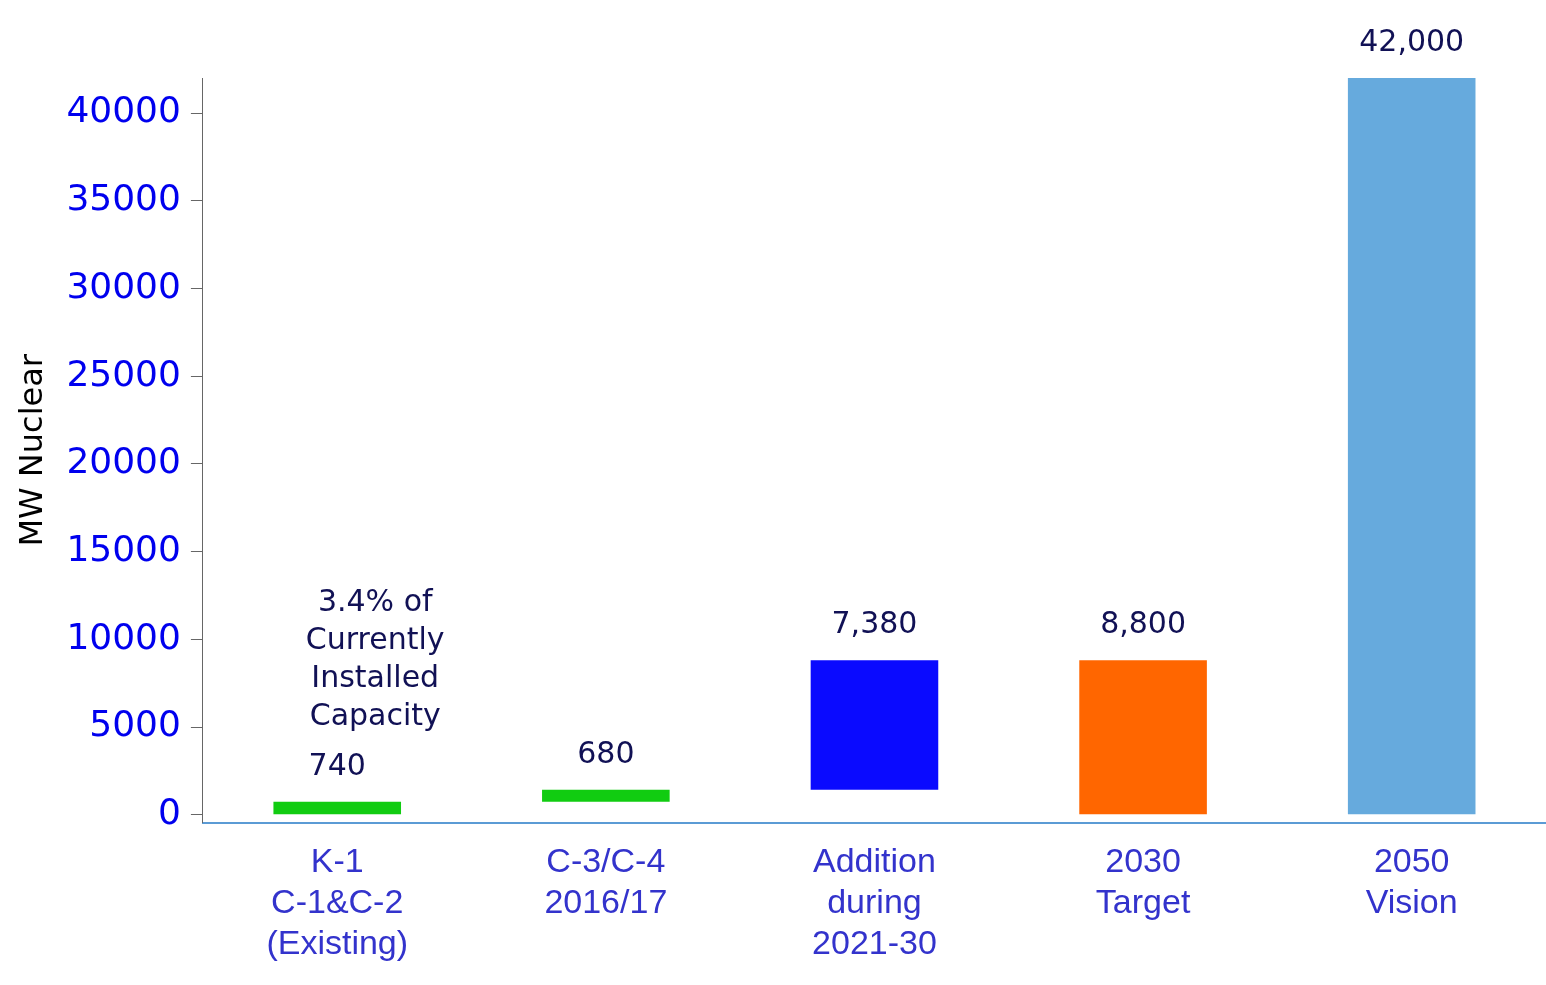  I want to click on data-label: 42,000, so click(1412, 40).